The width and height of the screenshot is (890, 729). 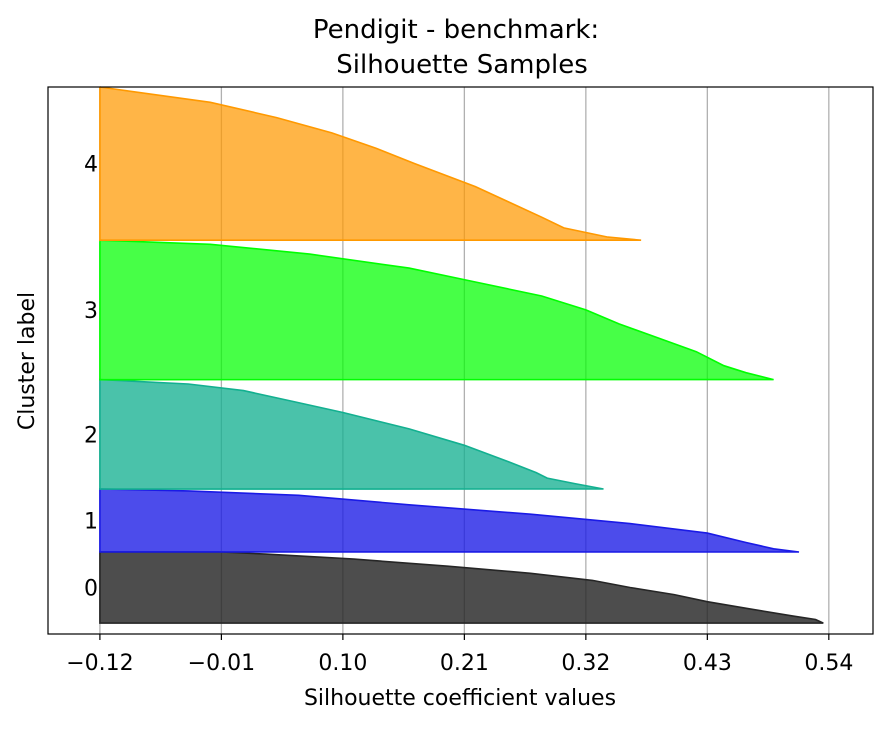 What do you see at coordinates (461, 587) in the screenshot?
I see `cluster-0-area` at bounding box center [461, 587].